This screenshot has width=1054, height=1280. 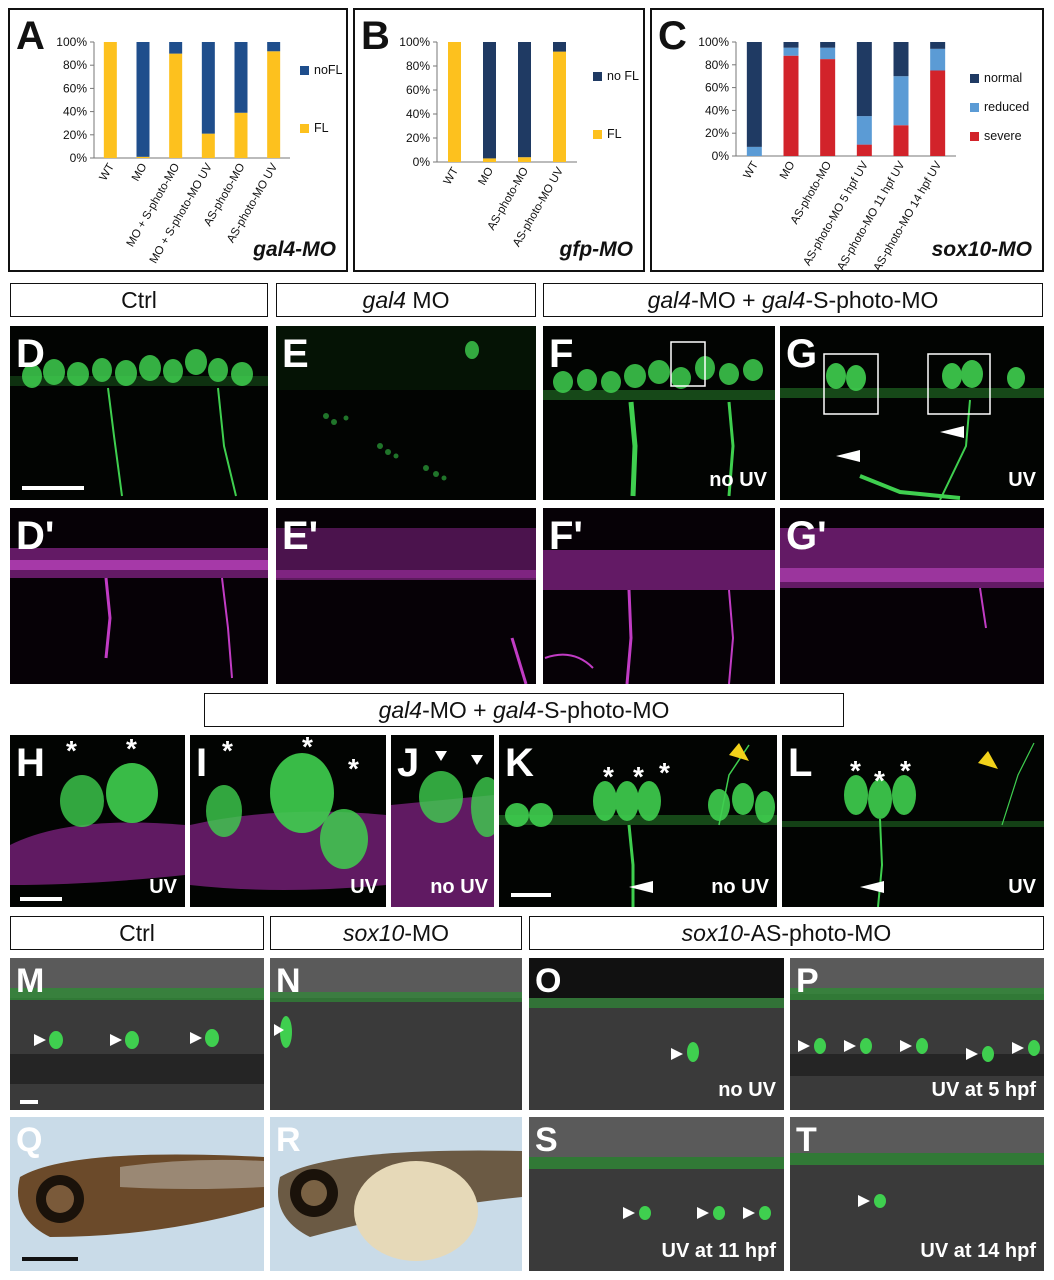 What do you see at coordinates (457, 709) in the screenshot?
I see `header-combo-mid-b: -MO +` at bounding box center [457, 709].